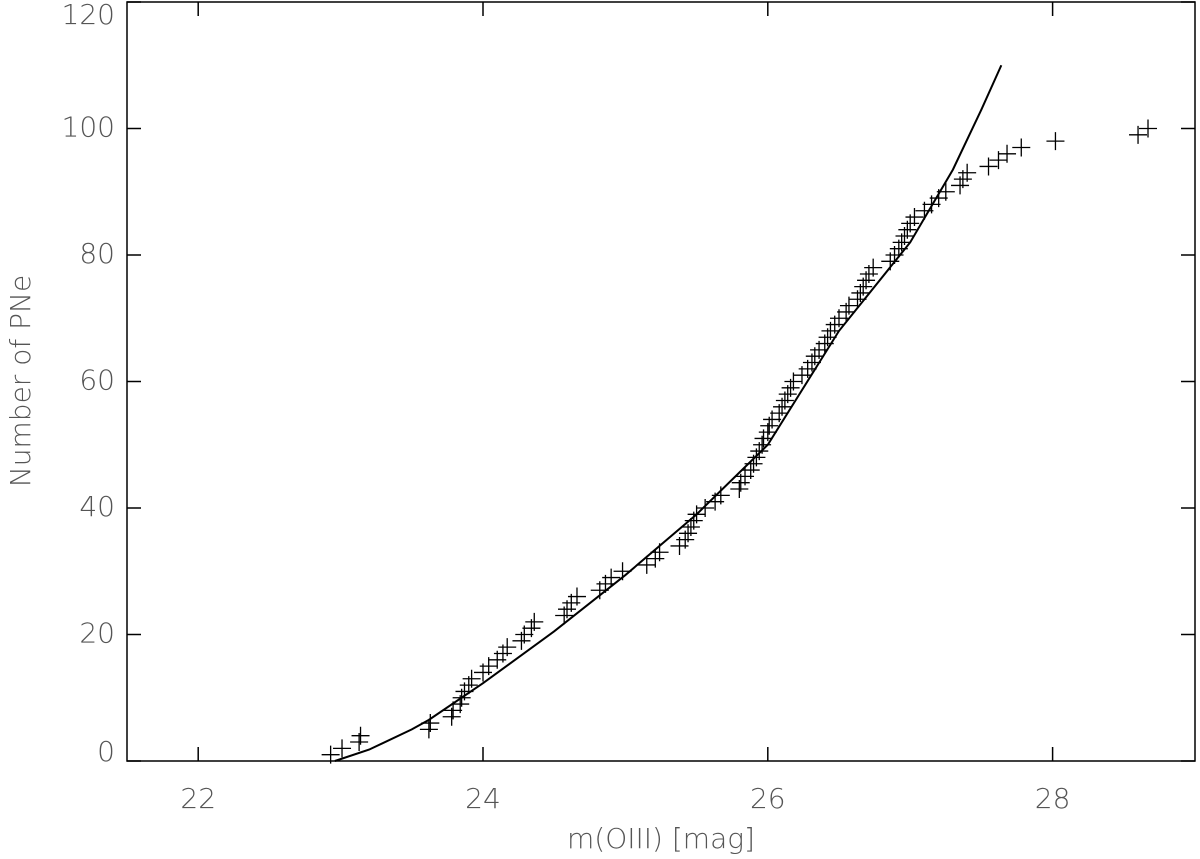  I want to click on x-axis-label: m(OIII) [mag], so click(661, 838).